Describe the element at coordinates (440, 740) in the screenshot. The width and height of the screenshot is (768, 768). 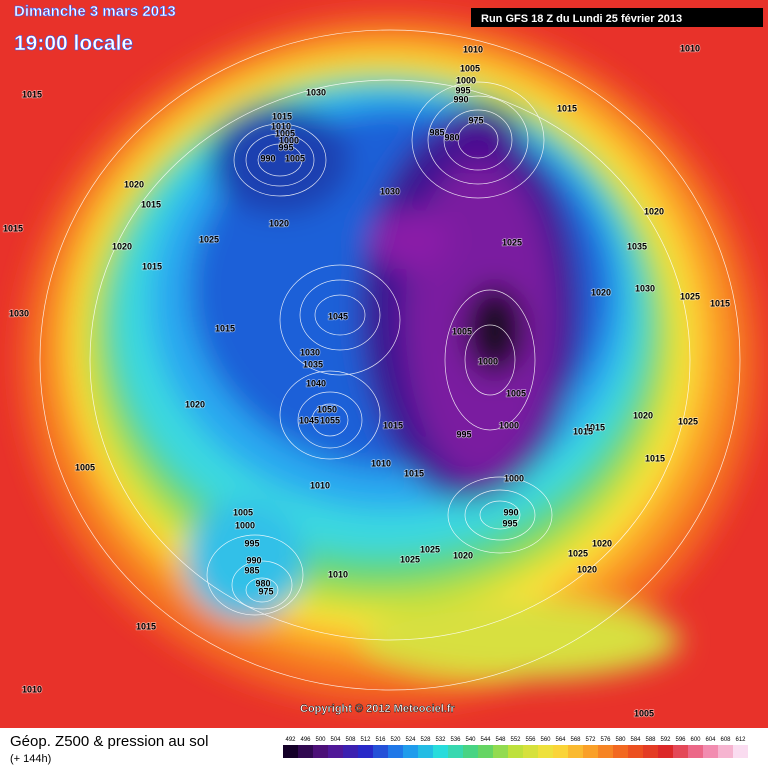
I see `scale-label: 532` at that location.